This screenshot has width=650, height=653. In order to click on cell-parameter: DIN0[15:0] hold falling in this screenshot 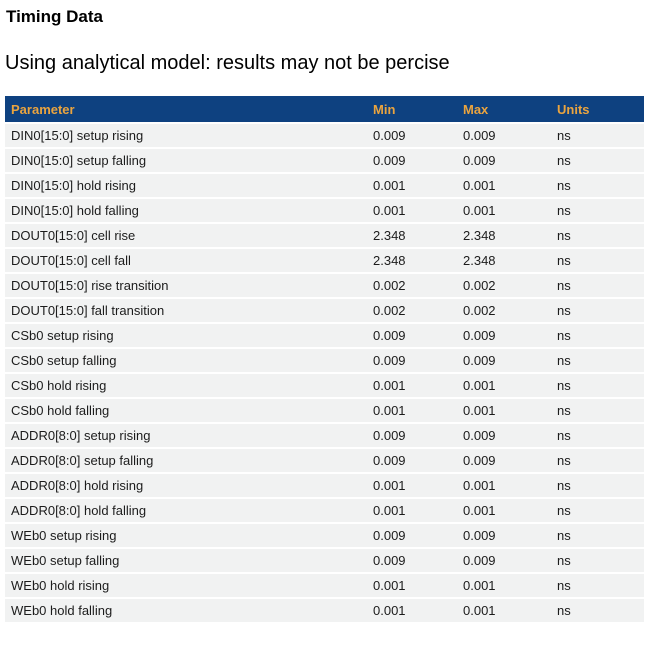, I will do `click(186, 211)`.